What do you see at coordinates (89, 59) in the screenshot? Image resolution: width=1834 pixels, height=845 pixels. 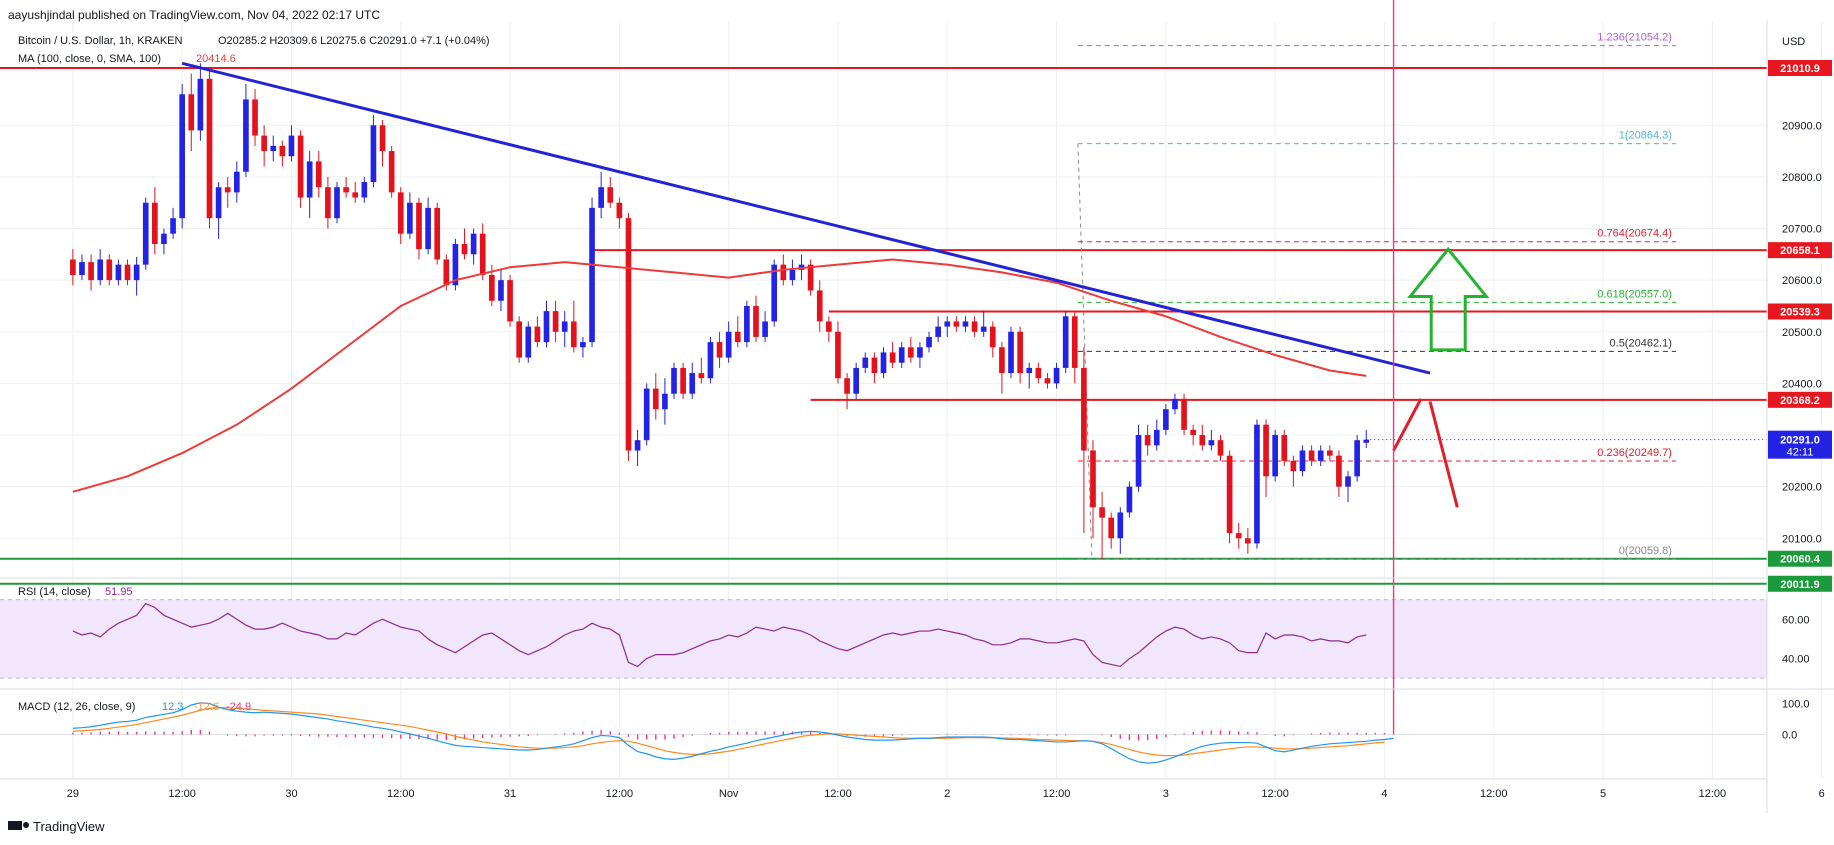 I see `ma-legend-label: MA (100, close, 0, SMA, 100)` at bounding box center [89, 59].